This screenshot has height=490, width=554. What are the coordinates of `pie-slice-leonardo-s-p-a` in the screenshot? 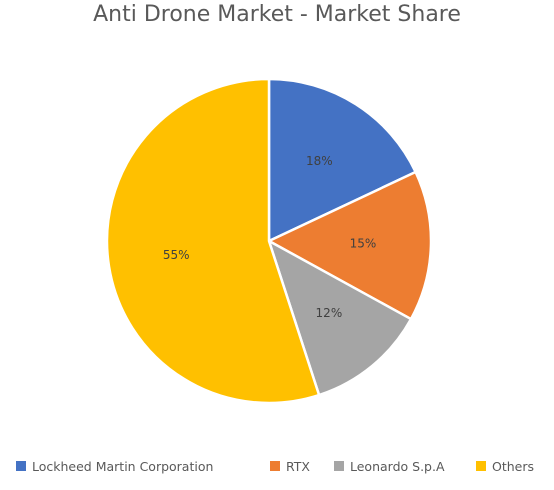 It's located at (340, 318).